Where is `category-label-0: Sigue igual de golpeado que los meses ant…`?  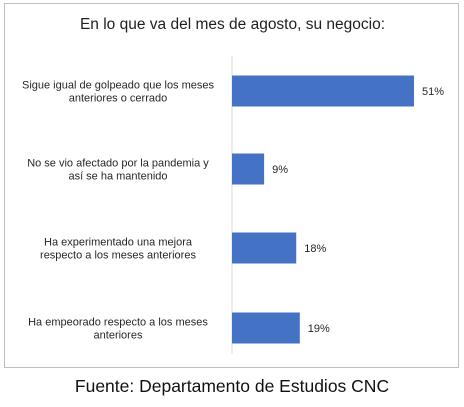
category-label-0: Sigue igual de golpeado que los meses ant… is located at coordinates (118, 92).